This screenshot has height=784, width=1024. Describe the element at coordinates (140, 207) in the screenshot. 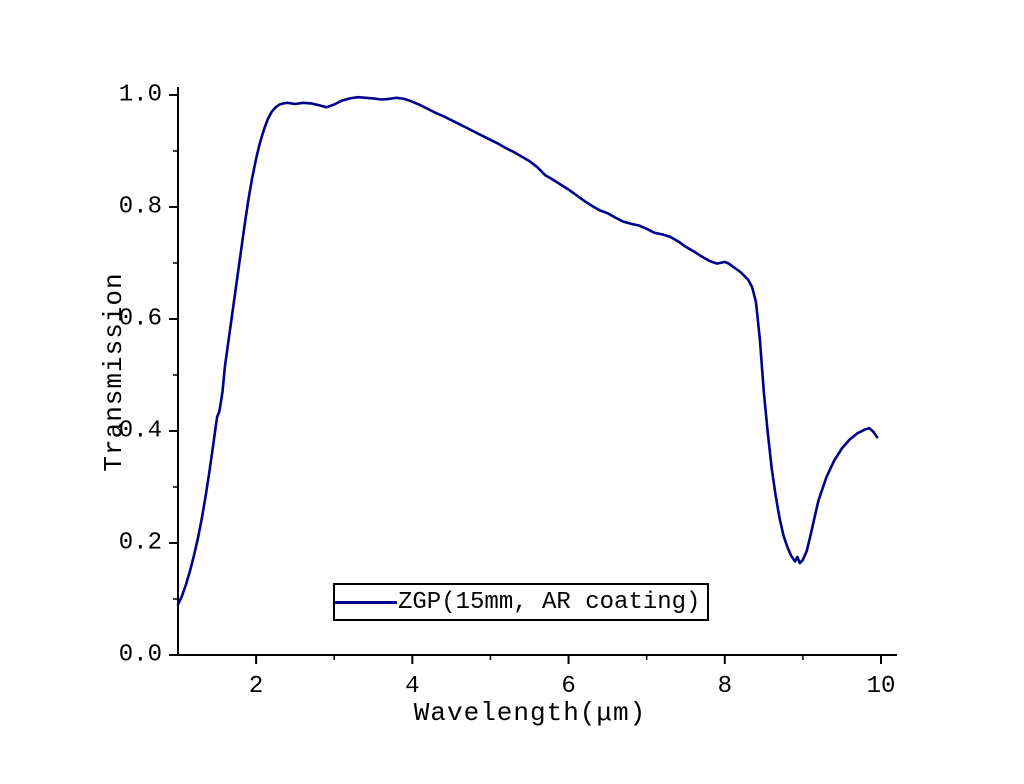

I see `y-tick-label: 0.8` at that location.